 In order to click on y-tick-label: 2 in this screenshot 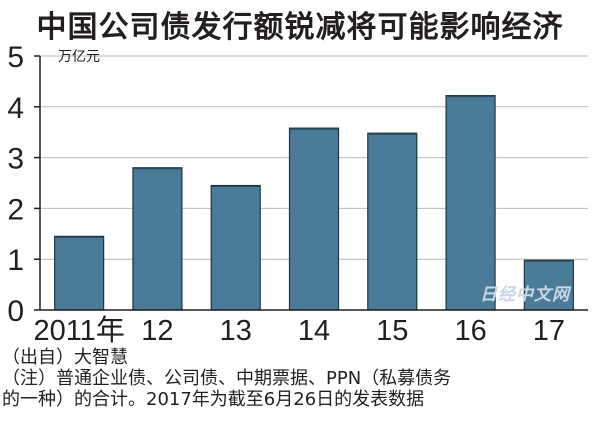, I will do `click(15, 209)`.